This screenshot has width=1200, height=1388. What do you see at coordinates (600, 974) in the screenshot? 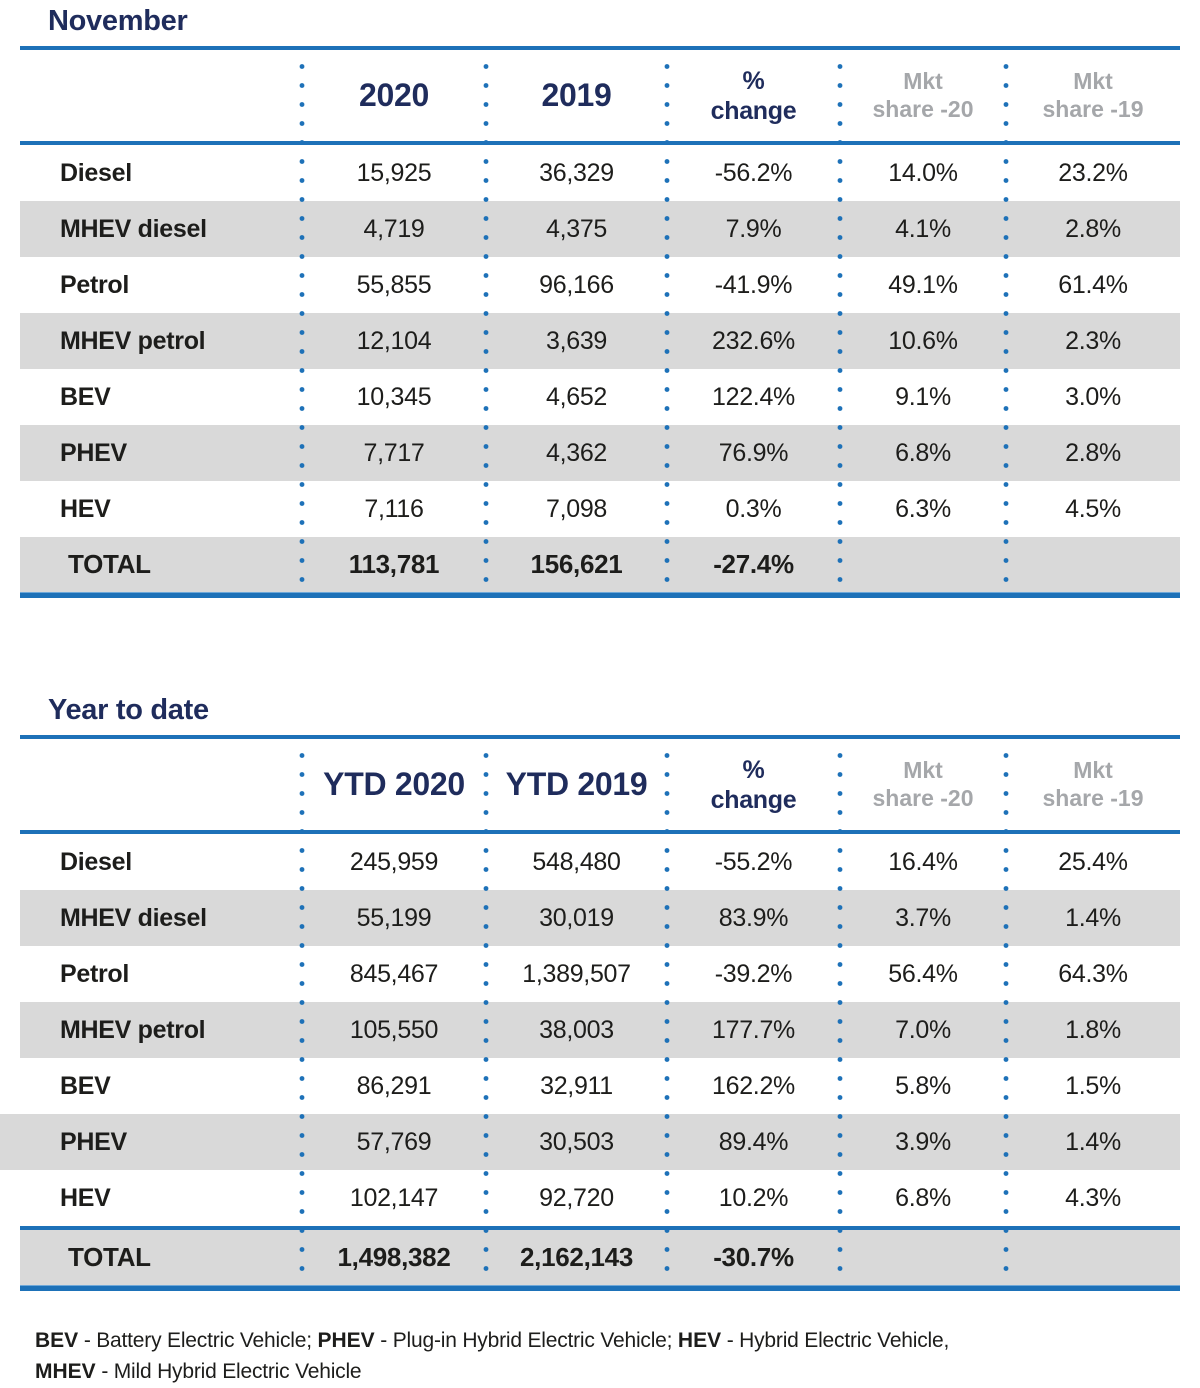
I see `table-row: Petrol 845,467 1,389,507 -39.2% 56.4% 64.3%` at bounding box center [600, 974].